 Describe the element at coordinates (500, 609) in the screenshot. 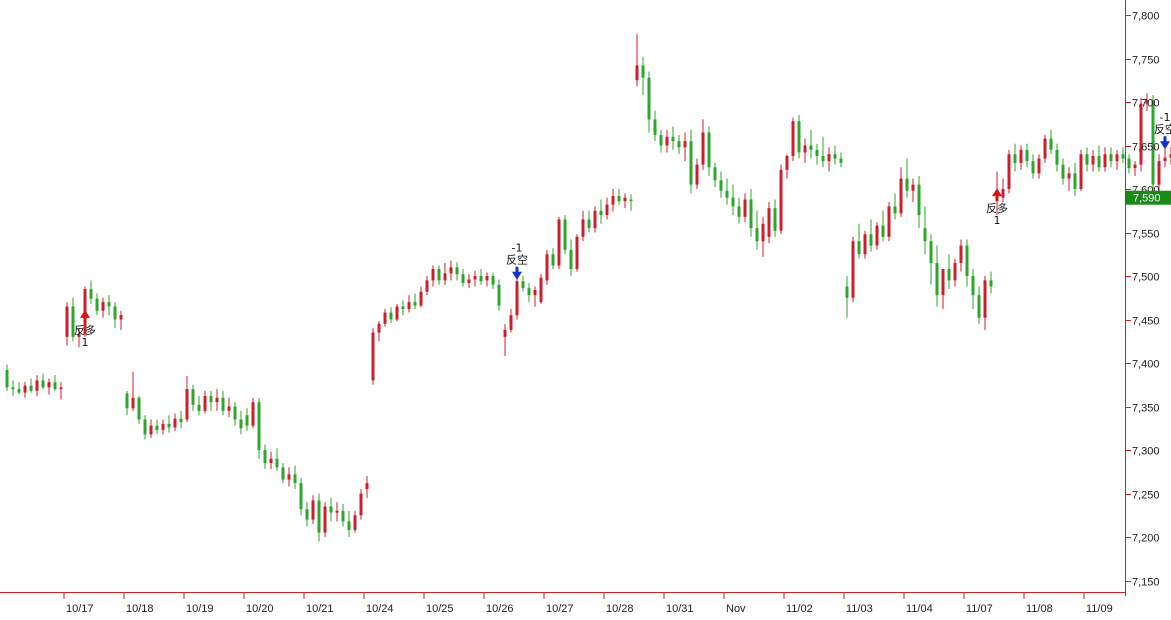

I see `x-tick-label: 10/26` at that location.